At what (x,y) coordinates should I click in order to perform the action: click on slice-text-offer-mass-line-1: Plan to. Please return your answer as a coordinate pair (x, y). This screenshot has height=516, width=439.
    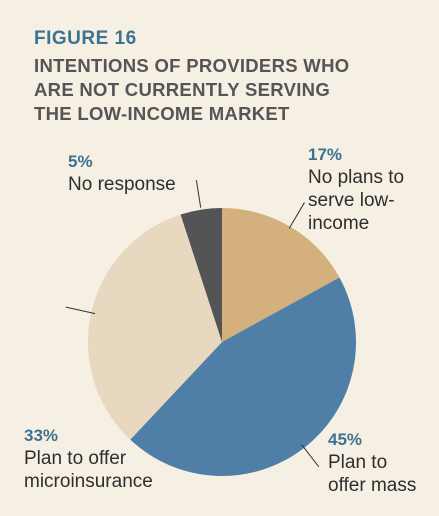
    Looking at the image, I should click on (358, 462).